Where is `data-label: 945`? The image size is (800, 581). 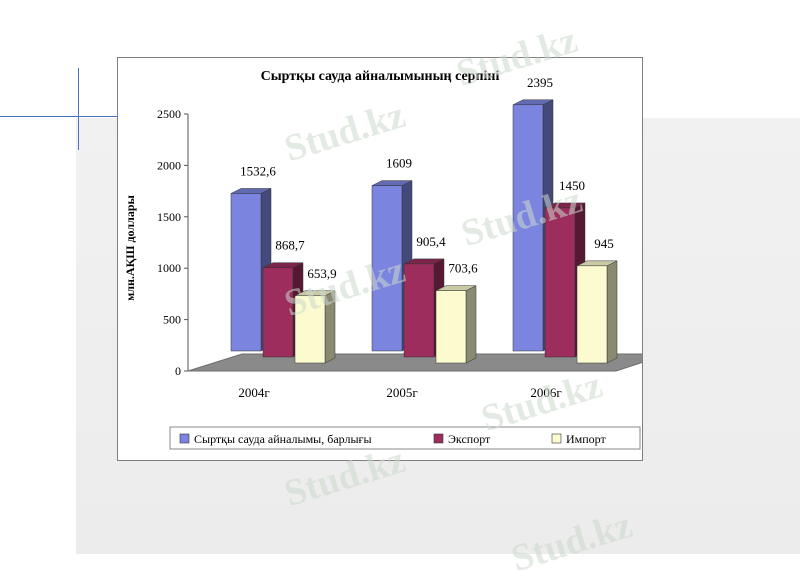
data-label: 945 is located at coordinates (604, 243).